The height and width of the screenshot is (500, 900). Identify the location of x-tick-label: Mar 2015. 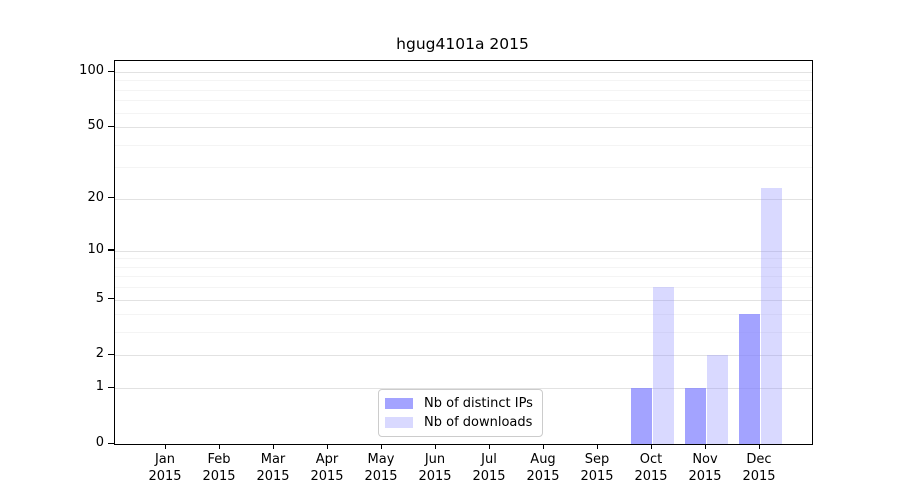
(273, 468).